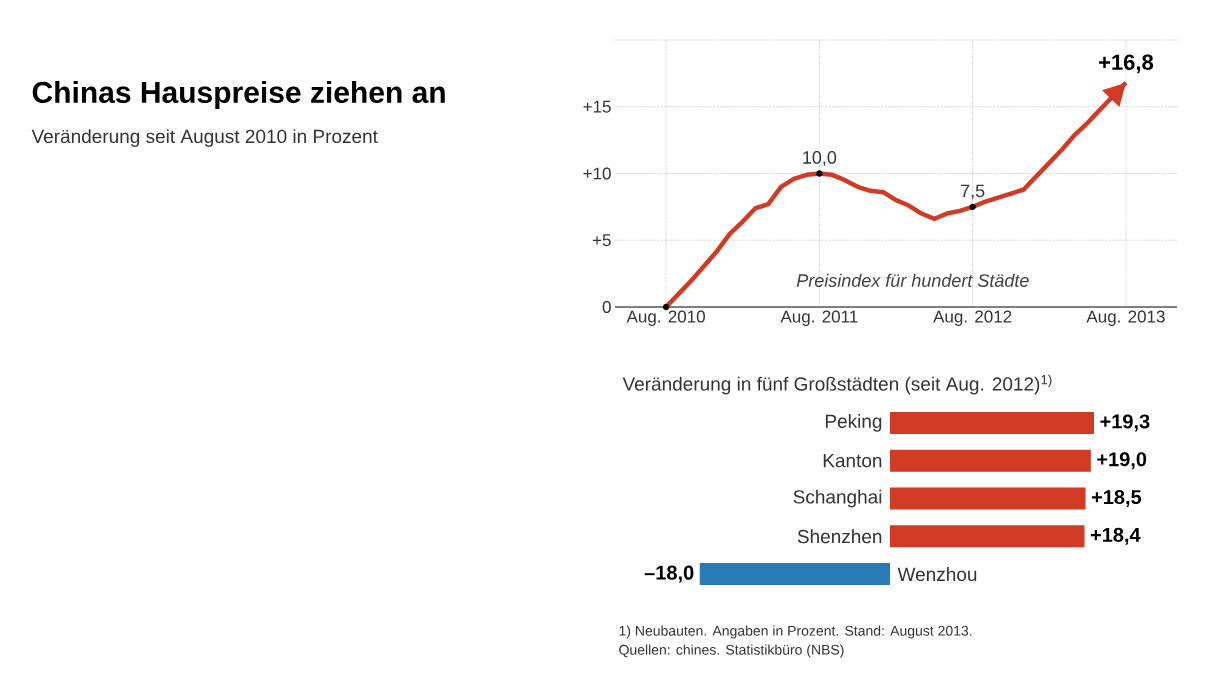 This screenshot has height=681, width=1216. Describe the element at coordinates (972, 318) in the screenshot. I see `x-tick-label: Aug. 2012` at that location.